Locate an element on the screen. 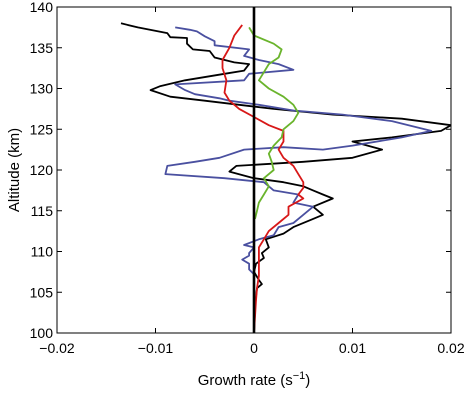 The height and width of the screenshot is (395, 474). y-tick-label: 130 is located at coordinates (42, 89).